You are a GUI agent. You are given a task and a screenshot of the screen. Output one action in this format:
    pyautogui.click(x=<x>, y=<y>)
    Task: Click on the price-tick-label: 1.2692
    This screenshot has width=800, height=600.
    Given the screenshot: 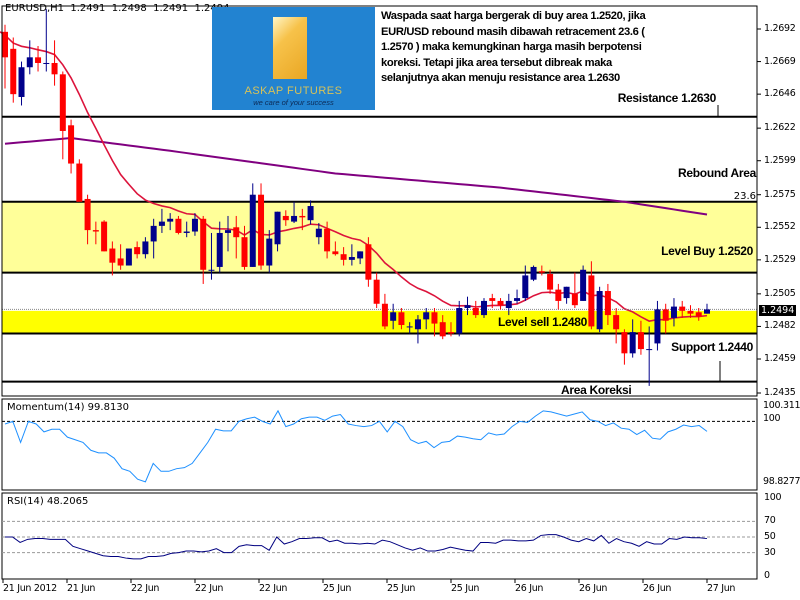 What is the action you would take?
    pyautogui.click(x=780, y=28)
    